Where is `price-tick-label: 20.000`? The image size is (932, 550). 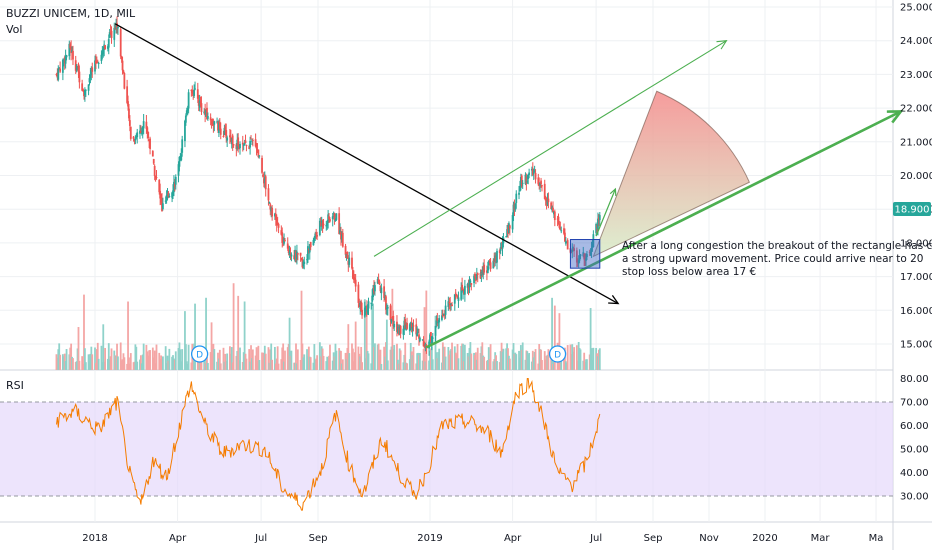 price-tick-label: 20.000 is located at coordinates (916, 176).